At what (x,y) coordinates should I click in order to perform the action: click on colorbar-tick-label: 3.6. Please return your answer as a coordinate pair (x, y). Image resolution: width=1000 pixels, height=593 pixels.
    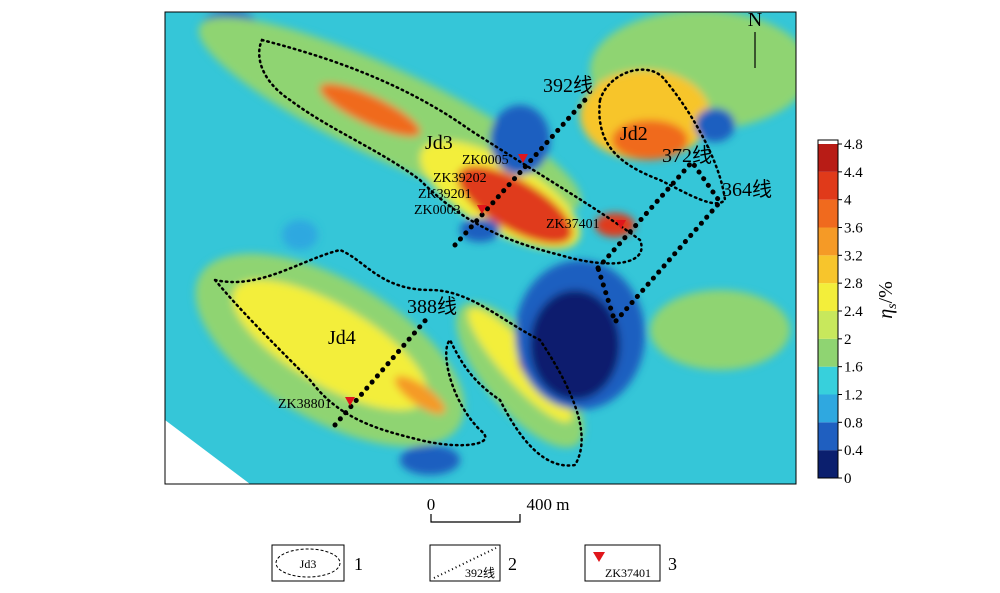
    Looking at the image, I should click on (853, 229).